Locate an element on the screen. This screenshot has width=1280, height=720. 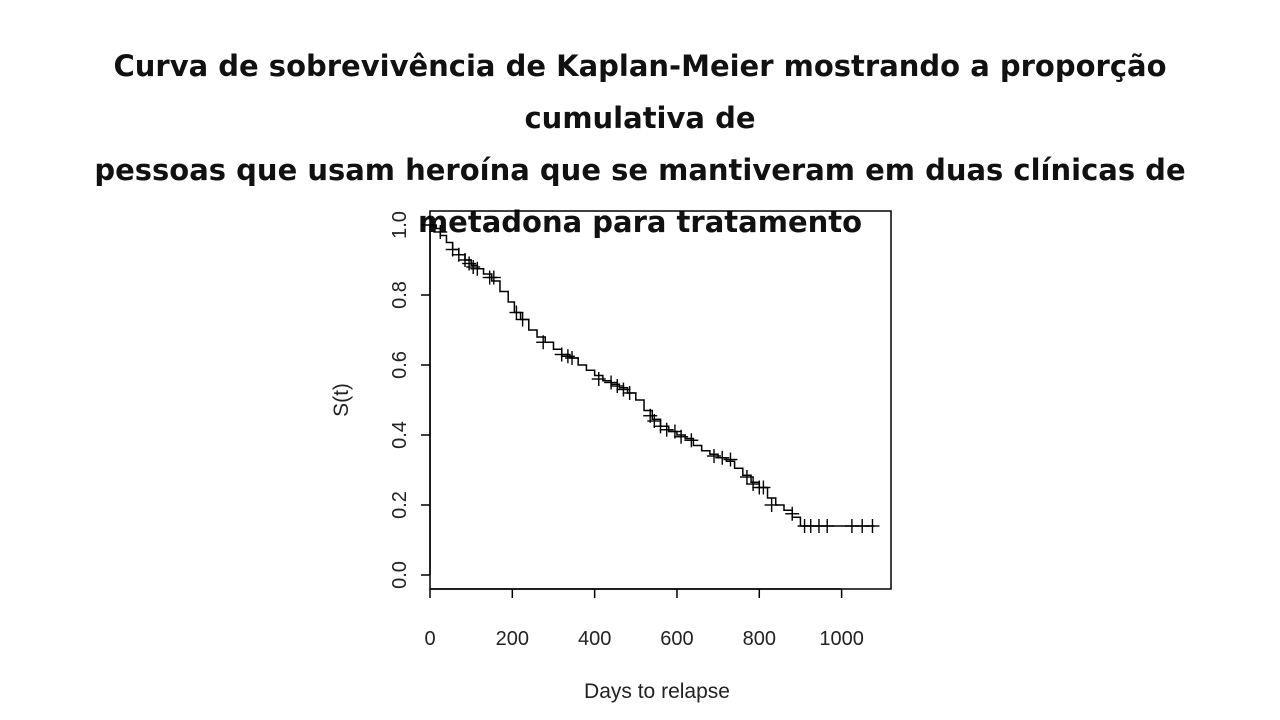
y-axis: 0.0 0.2 0.4 0.6 0.8 1.0 is located at coordinates (410, 400).